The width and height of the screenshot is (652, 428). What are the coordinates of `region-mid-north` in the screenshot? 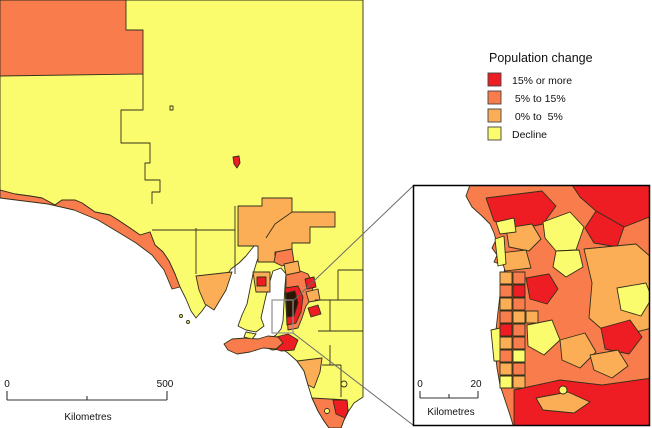 It's located at (286, 230).